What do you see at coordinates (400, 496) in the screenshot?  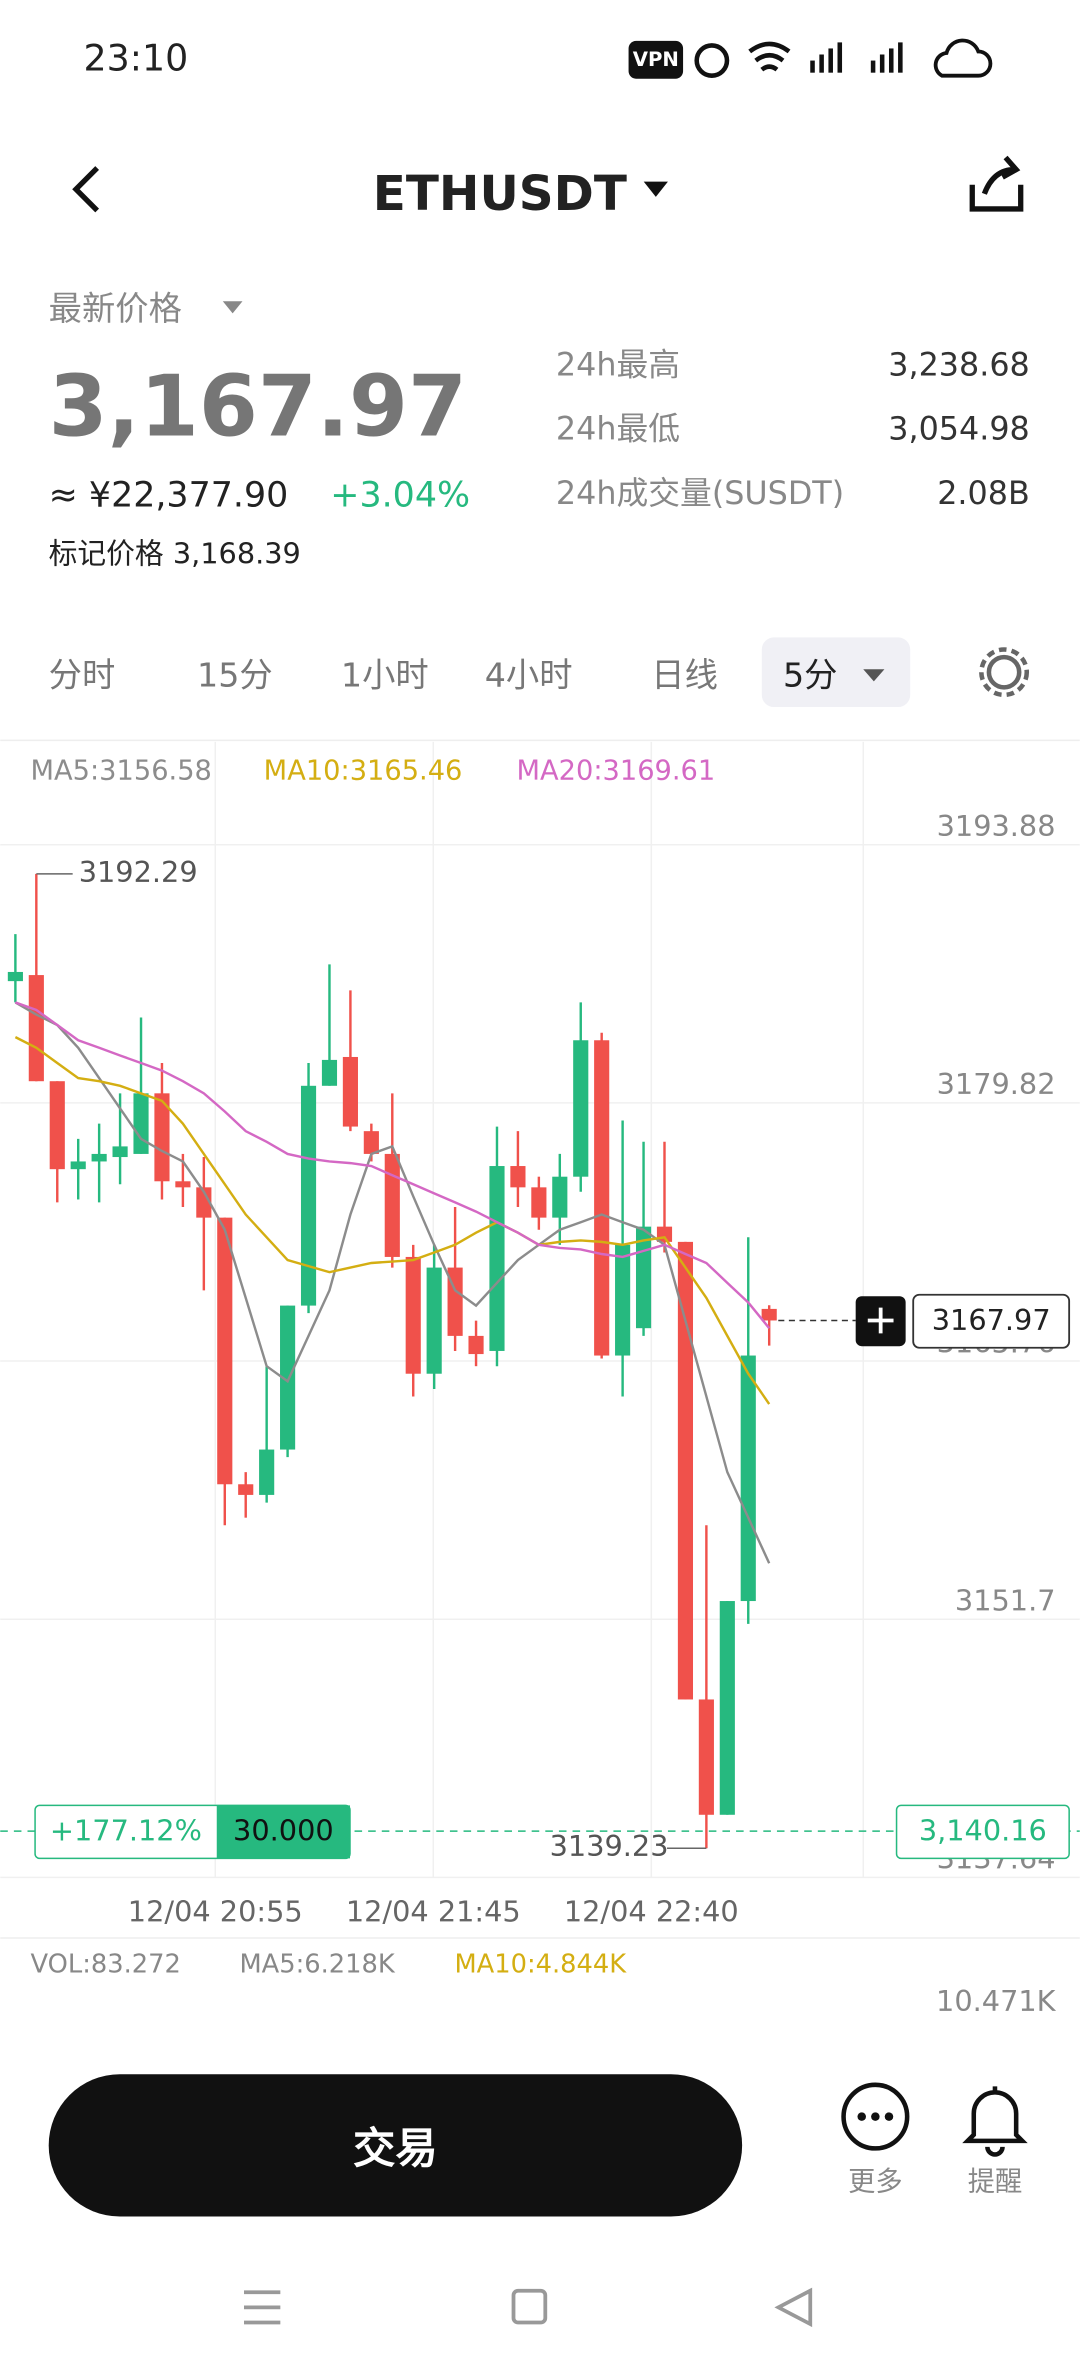 I see `change-pct: +3.04%` at bounding box center [400, 496].